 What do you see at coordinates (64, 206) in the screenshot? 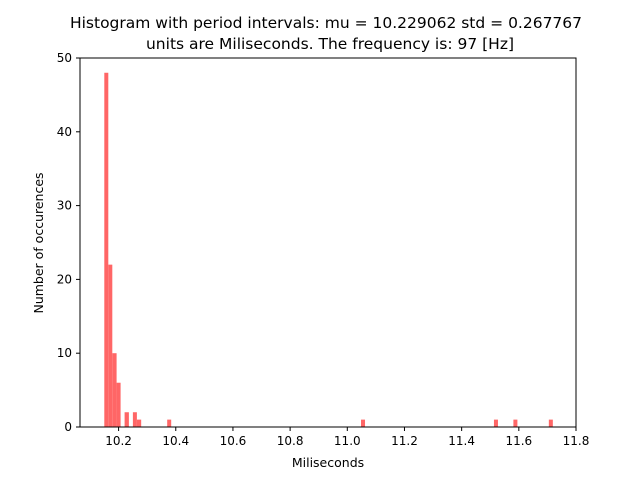
I see `y-tick-label: 30` at bounding box center [64, 206].